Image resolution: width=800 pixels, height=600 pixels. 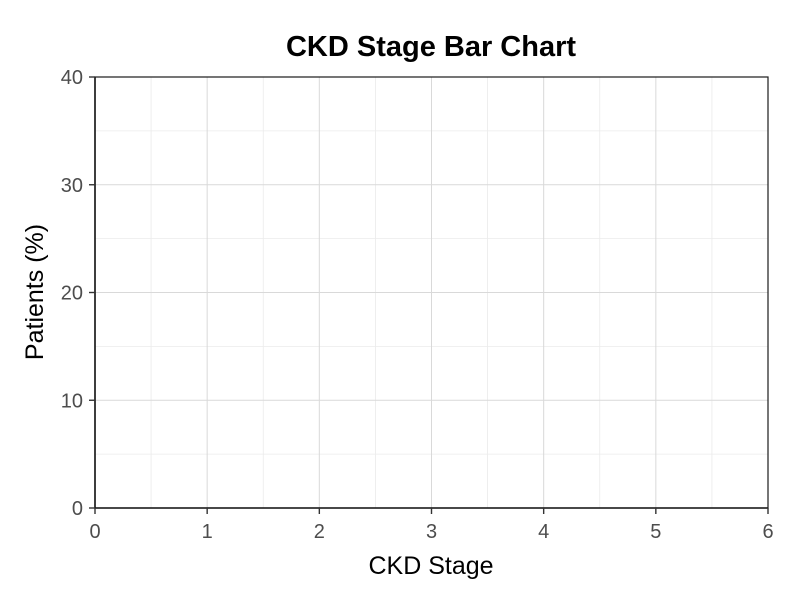 What do you see at coordinates (431, 532) in the screenshot?
I see `x-tick-label: 3` at bounding box center [431, 532].